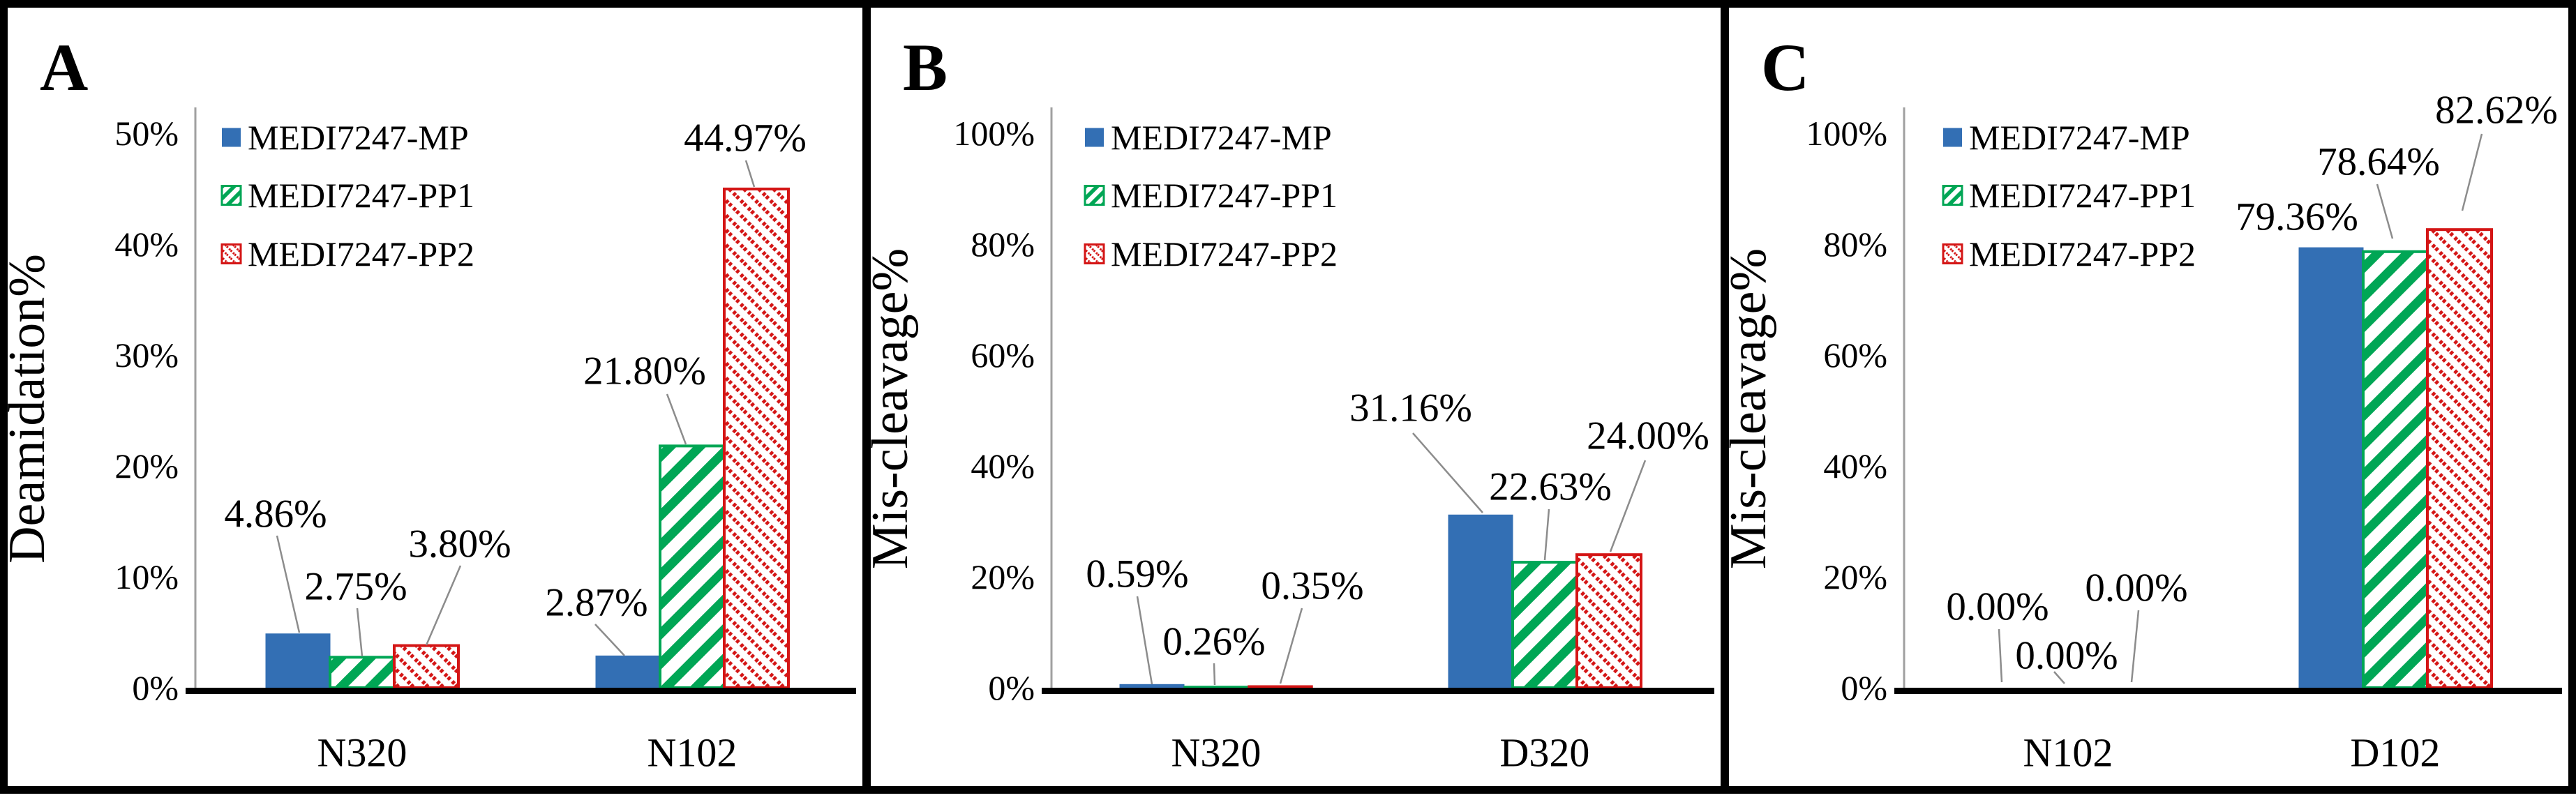 The width and height of the screenshot is (2576, 807). What do you see at coordinates (1608, 621) in the screenshot?
I see `bar-MEDI7247-PP2-D320` at bounding box center [1608, 621].